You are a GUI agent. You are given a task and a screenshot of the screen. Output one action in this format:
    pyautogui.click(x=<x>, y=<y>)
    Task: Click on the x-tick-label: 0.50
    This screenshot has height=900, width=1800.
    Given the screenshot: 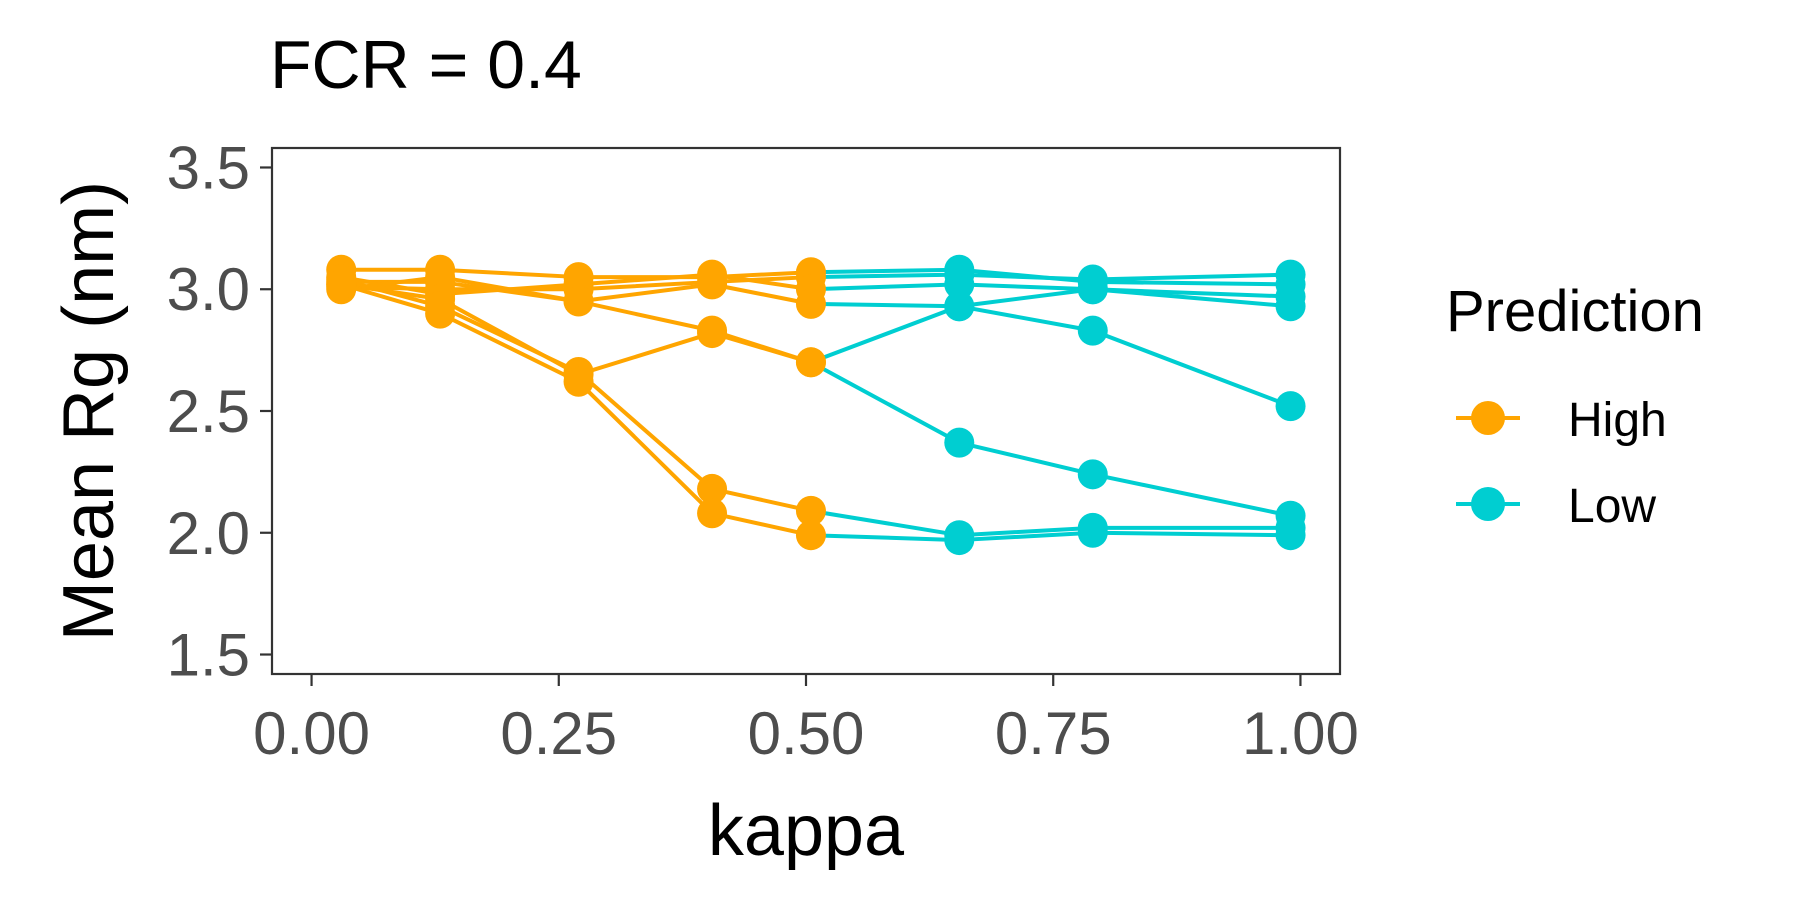 What is the action you would take?
    pyautogui.click(x=806, y=733)
    